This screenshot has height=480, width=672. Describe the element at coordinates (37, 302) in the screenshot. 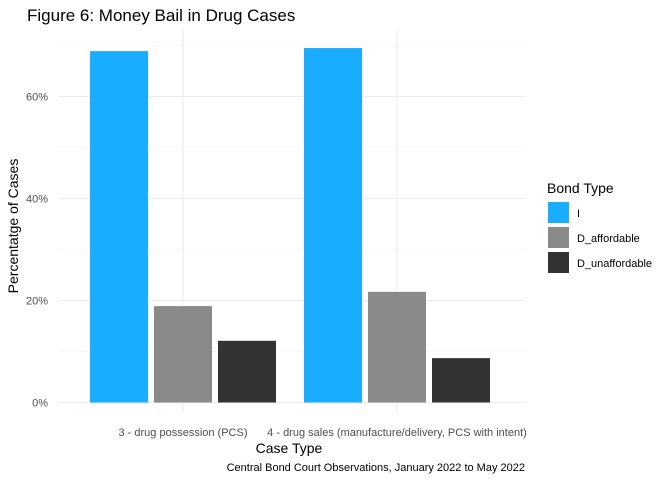

I see `y-tick-label: 20%` at that location.